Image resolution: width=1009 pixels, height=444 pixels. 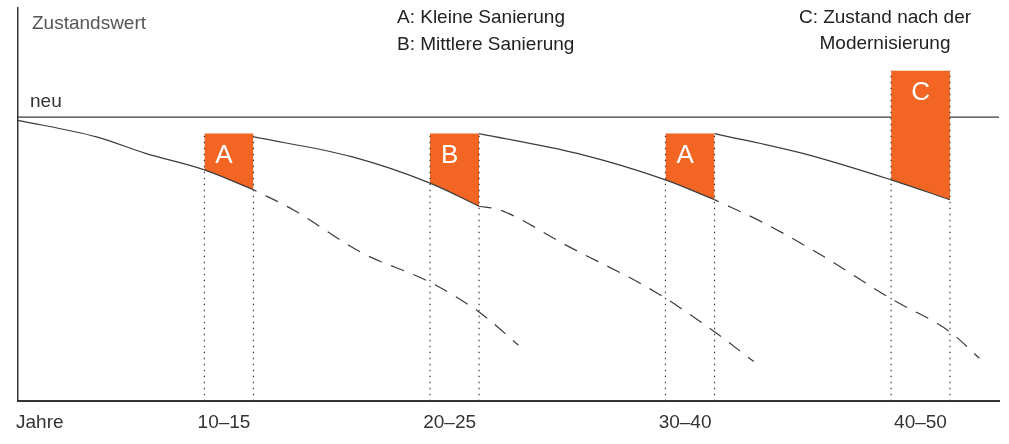 I want to click on text: C: Zustand nach der Modernisierung, so click(x=885, y=30).